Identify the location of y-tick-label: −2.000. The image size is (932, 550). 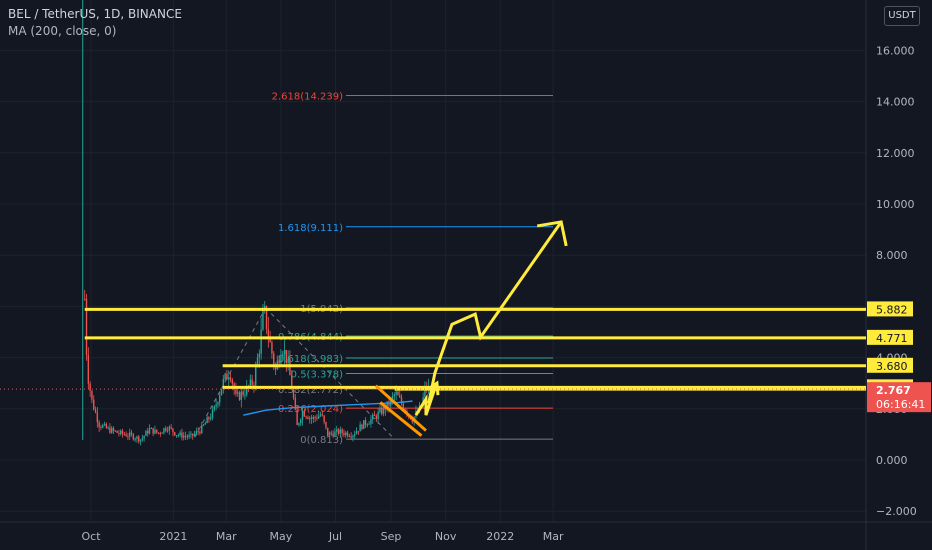
(896, 511).